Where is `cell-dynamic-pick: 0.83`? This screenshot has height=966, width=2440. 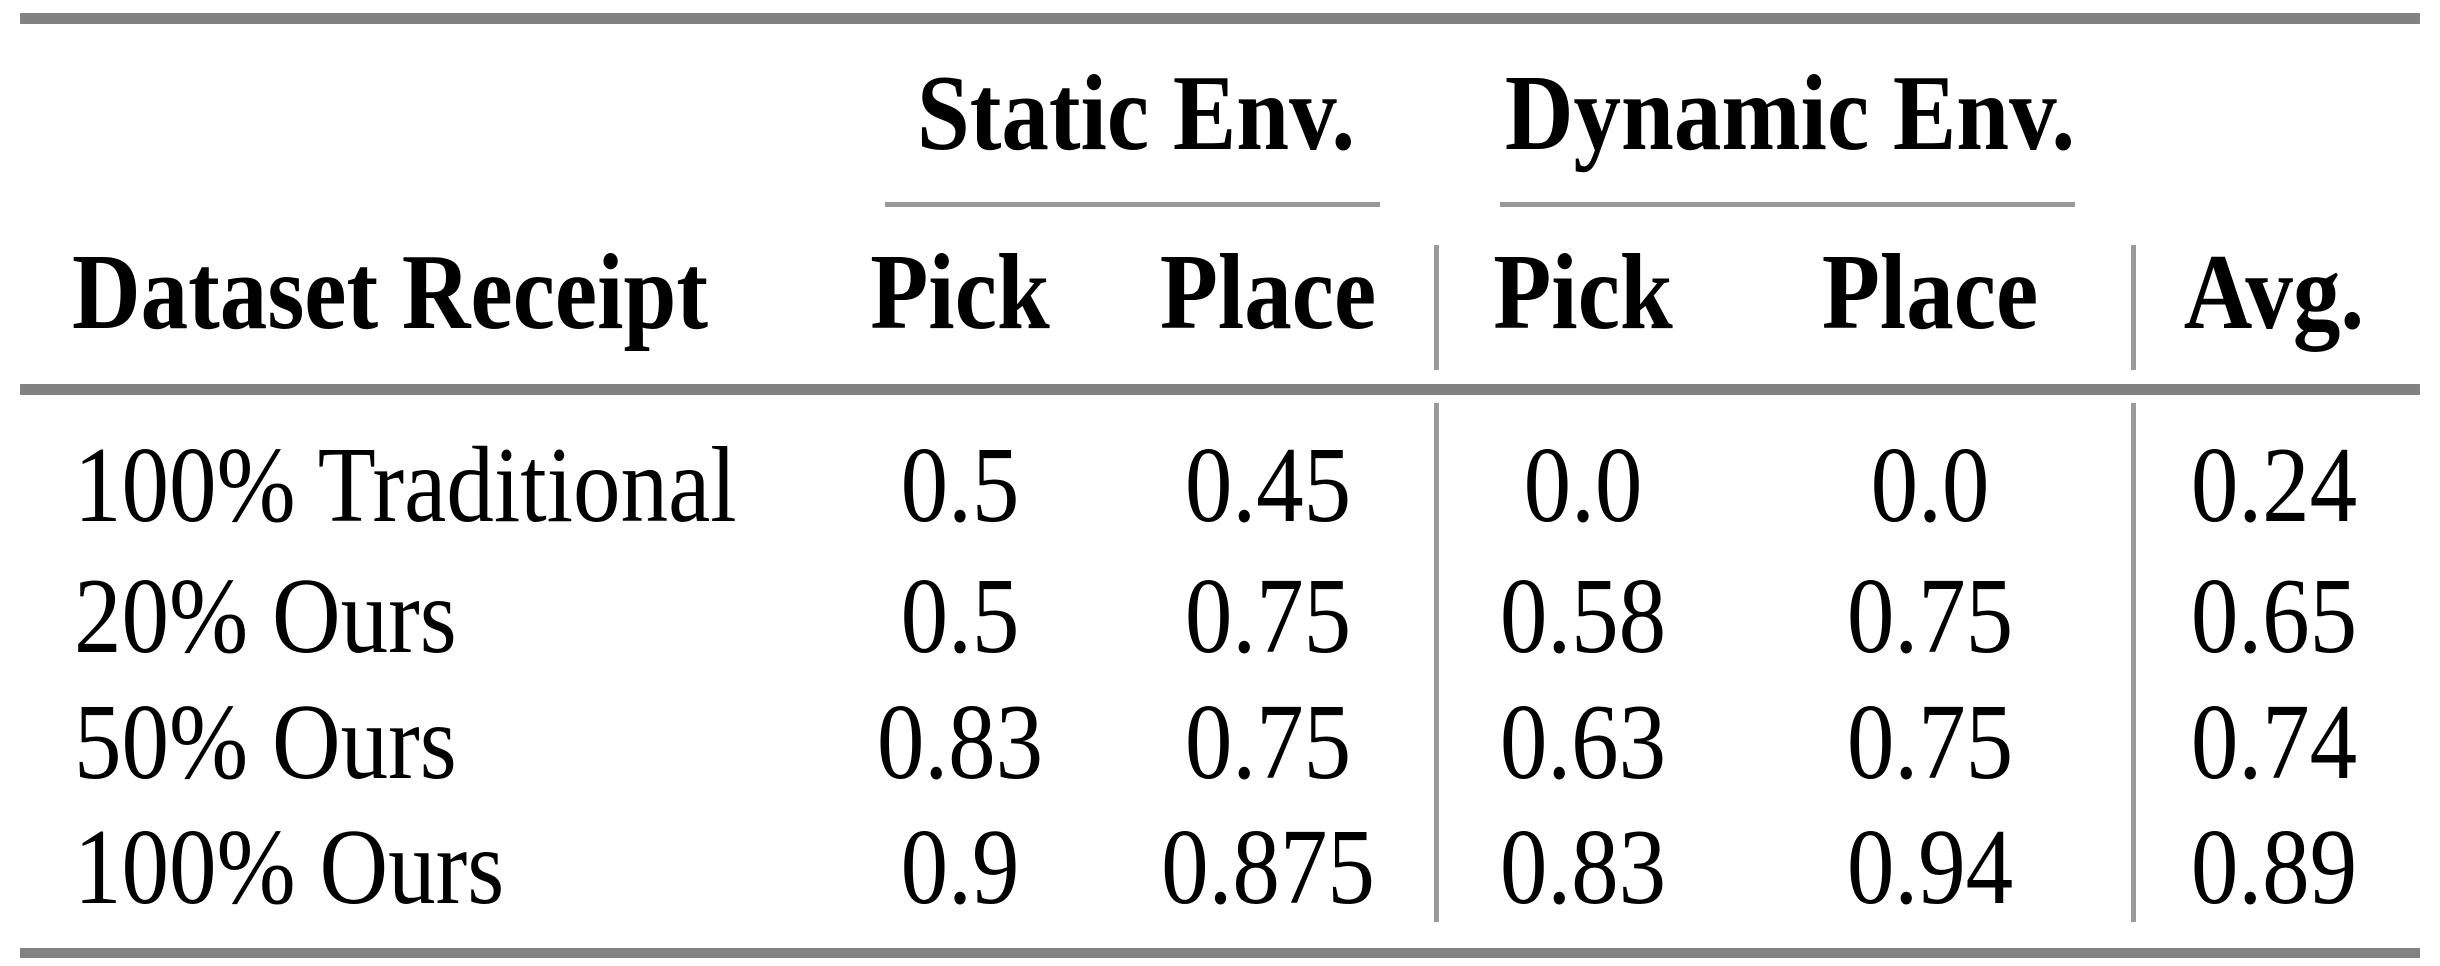
cell-dynamic-pick: 0.83 is located at coordinates (1583, 867).